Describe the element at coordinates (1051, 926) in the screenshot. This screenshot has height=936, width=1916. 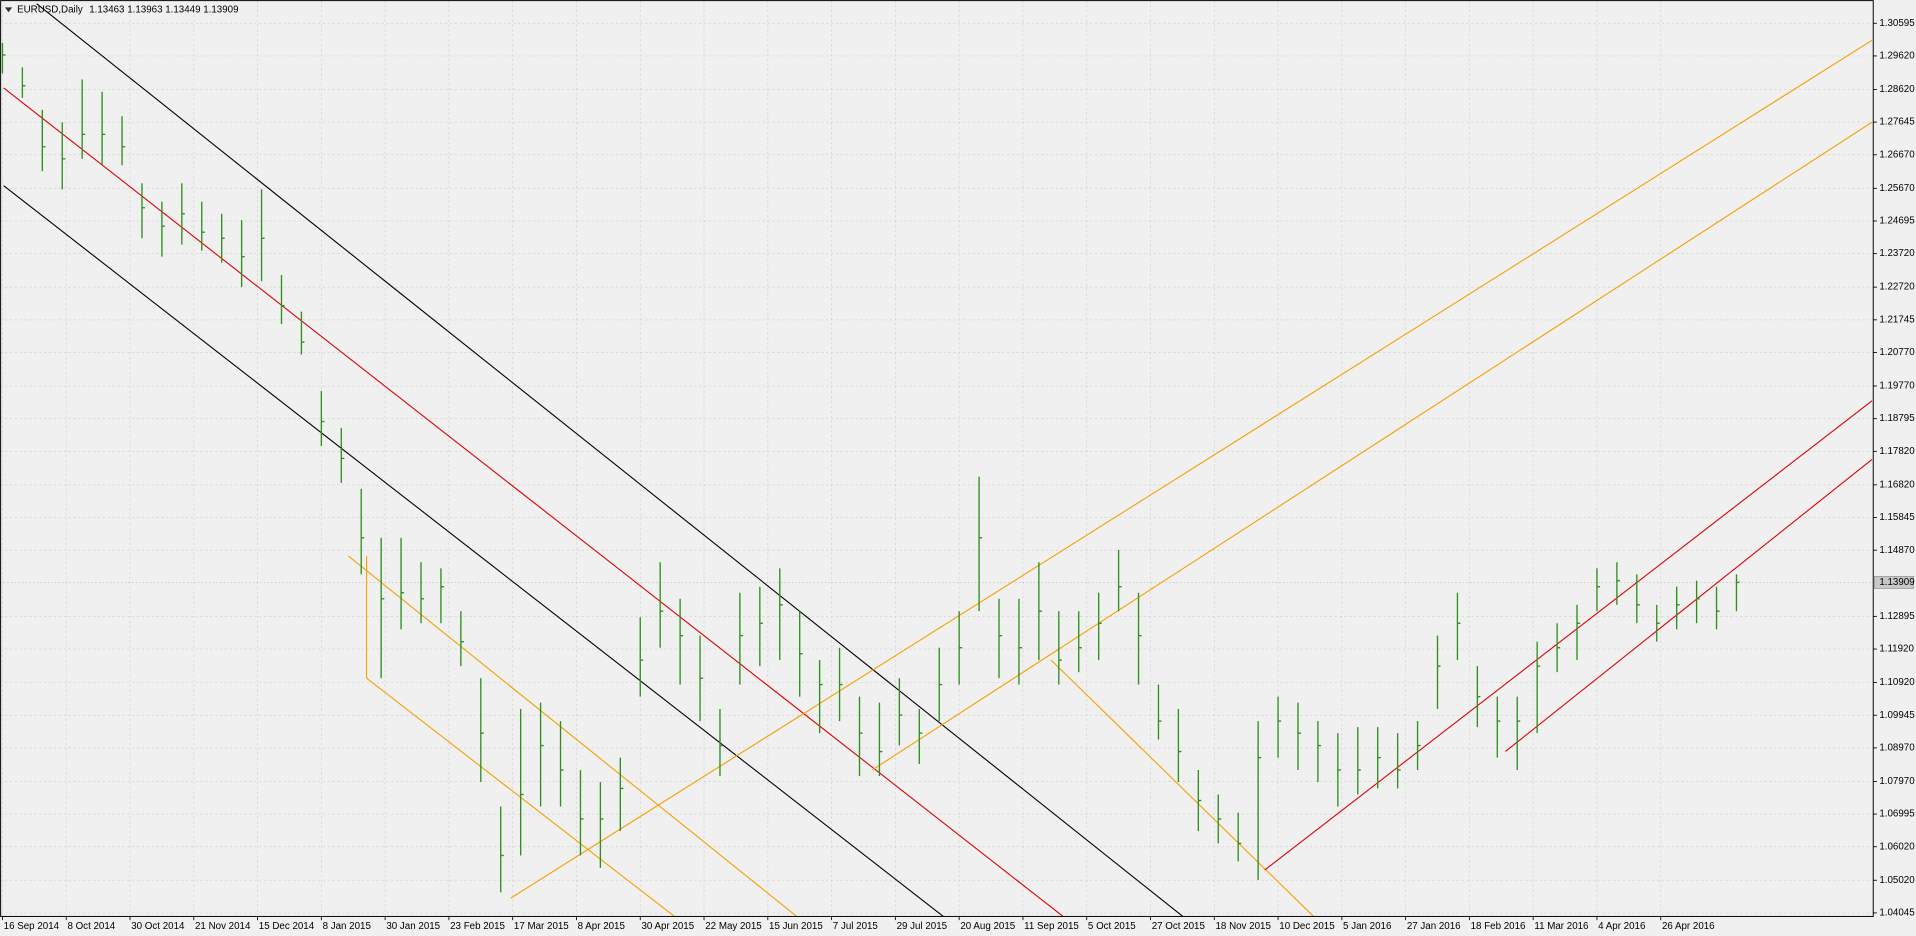
I see `x-tick-label: 11 Sep 2015` at that location.